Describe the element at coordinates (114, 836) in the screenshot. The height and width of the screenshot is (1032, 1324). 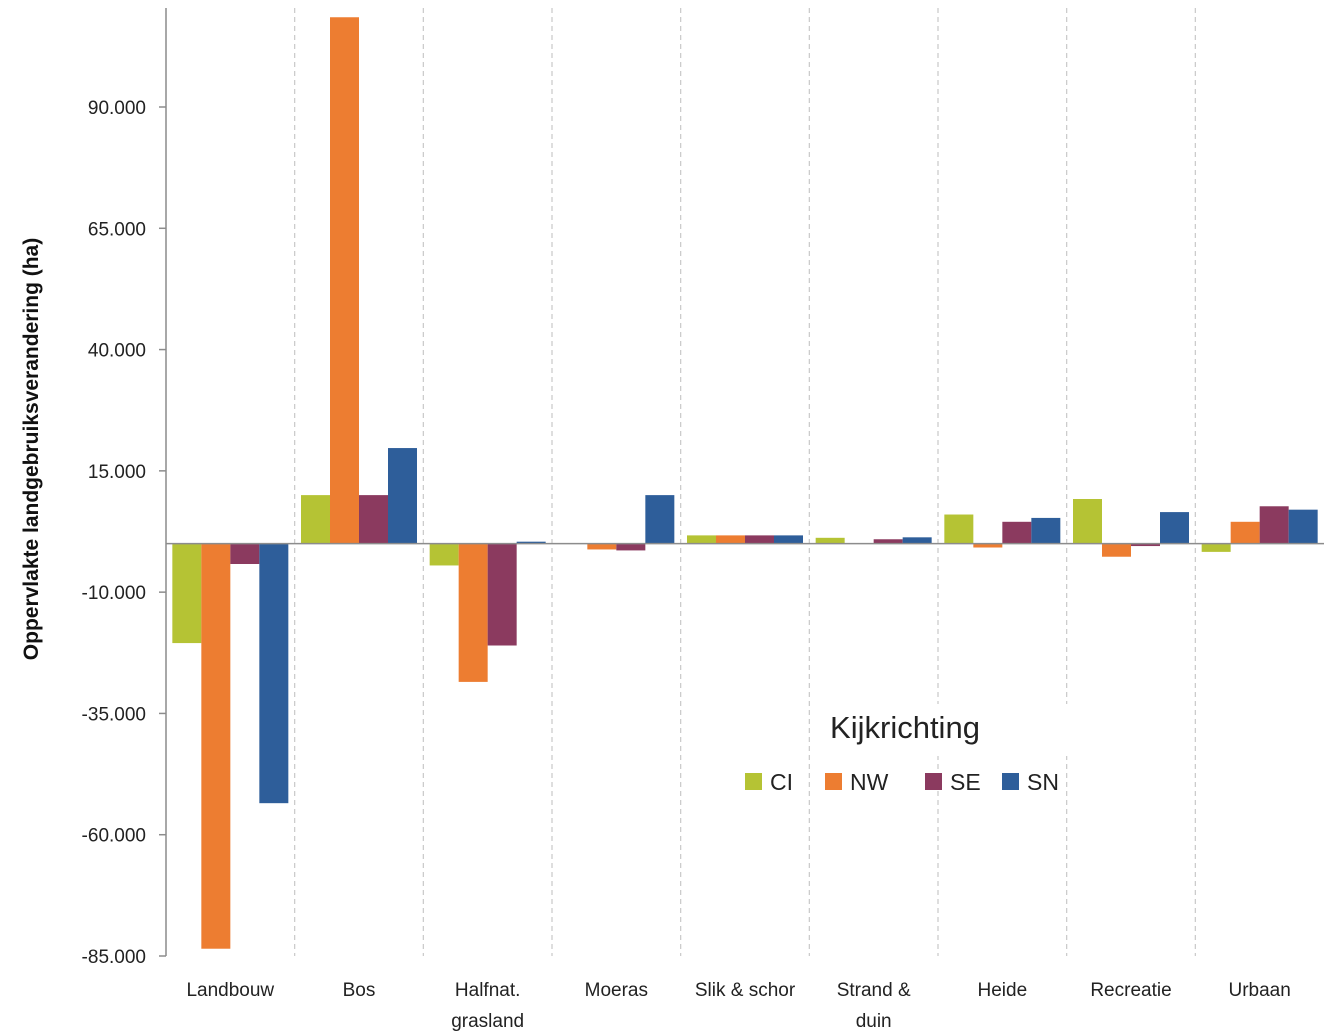
I see `y-tick-label: -60.000` at that location.